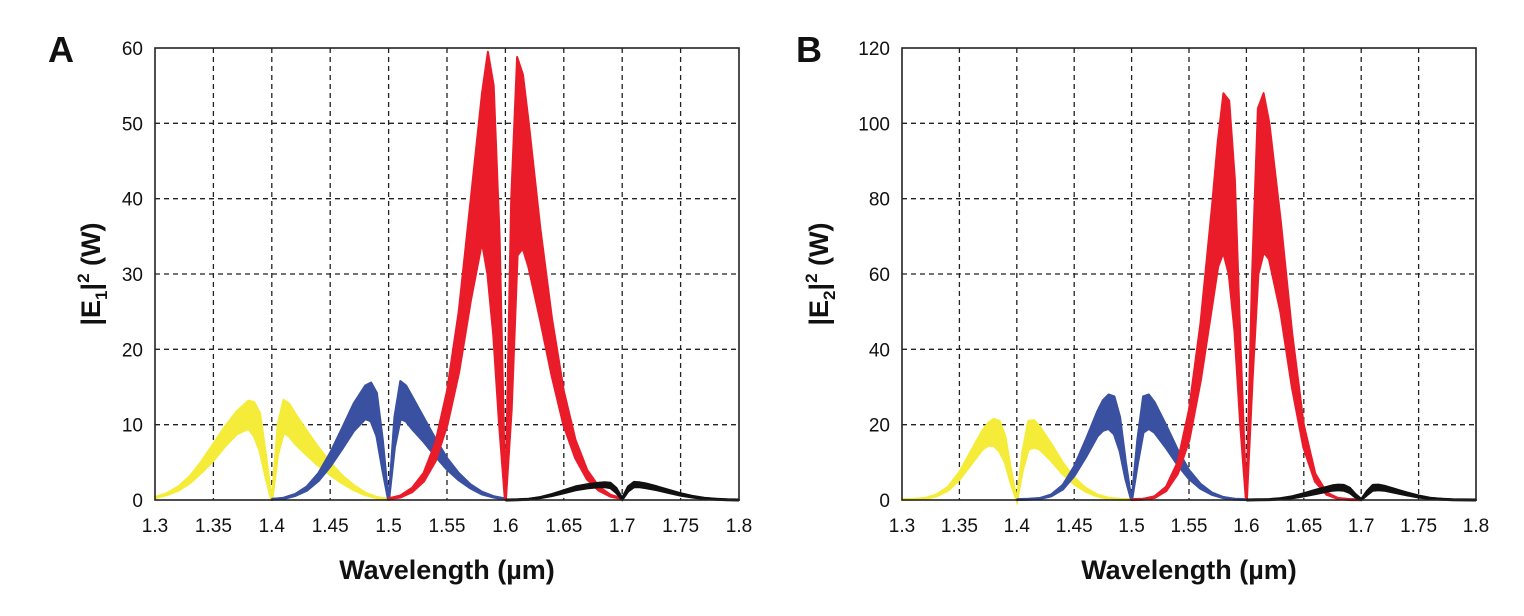 The height and width of the screenshot is (616, 1524). I want to click on panel-a-y-tick-label: 10, so click(132, 426).